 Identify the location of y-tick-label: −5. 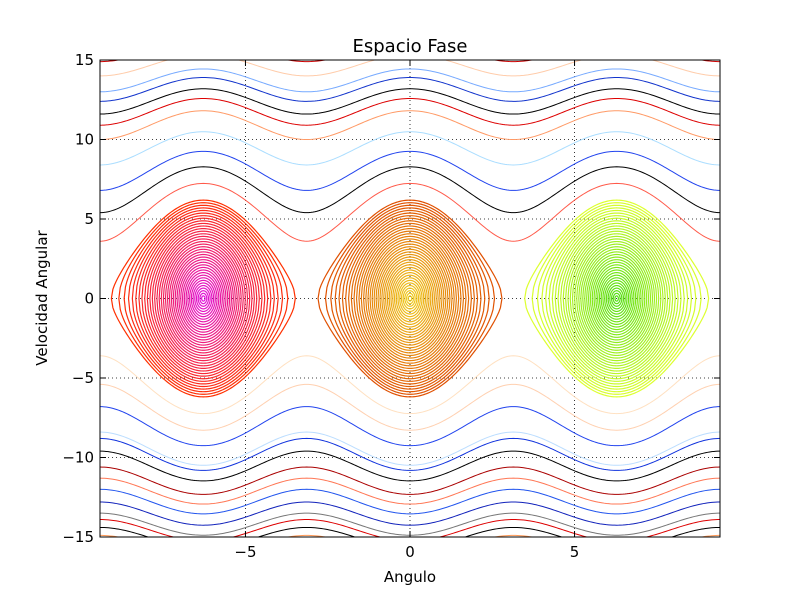
(83, 378).